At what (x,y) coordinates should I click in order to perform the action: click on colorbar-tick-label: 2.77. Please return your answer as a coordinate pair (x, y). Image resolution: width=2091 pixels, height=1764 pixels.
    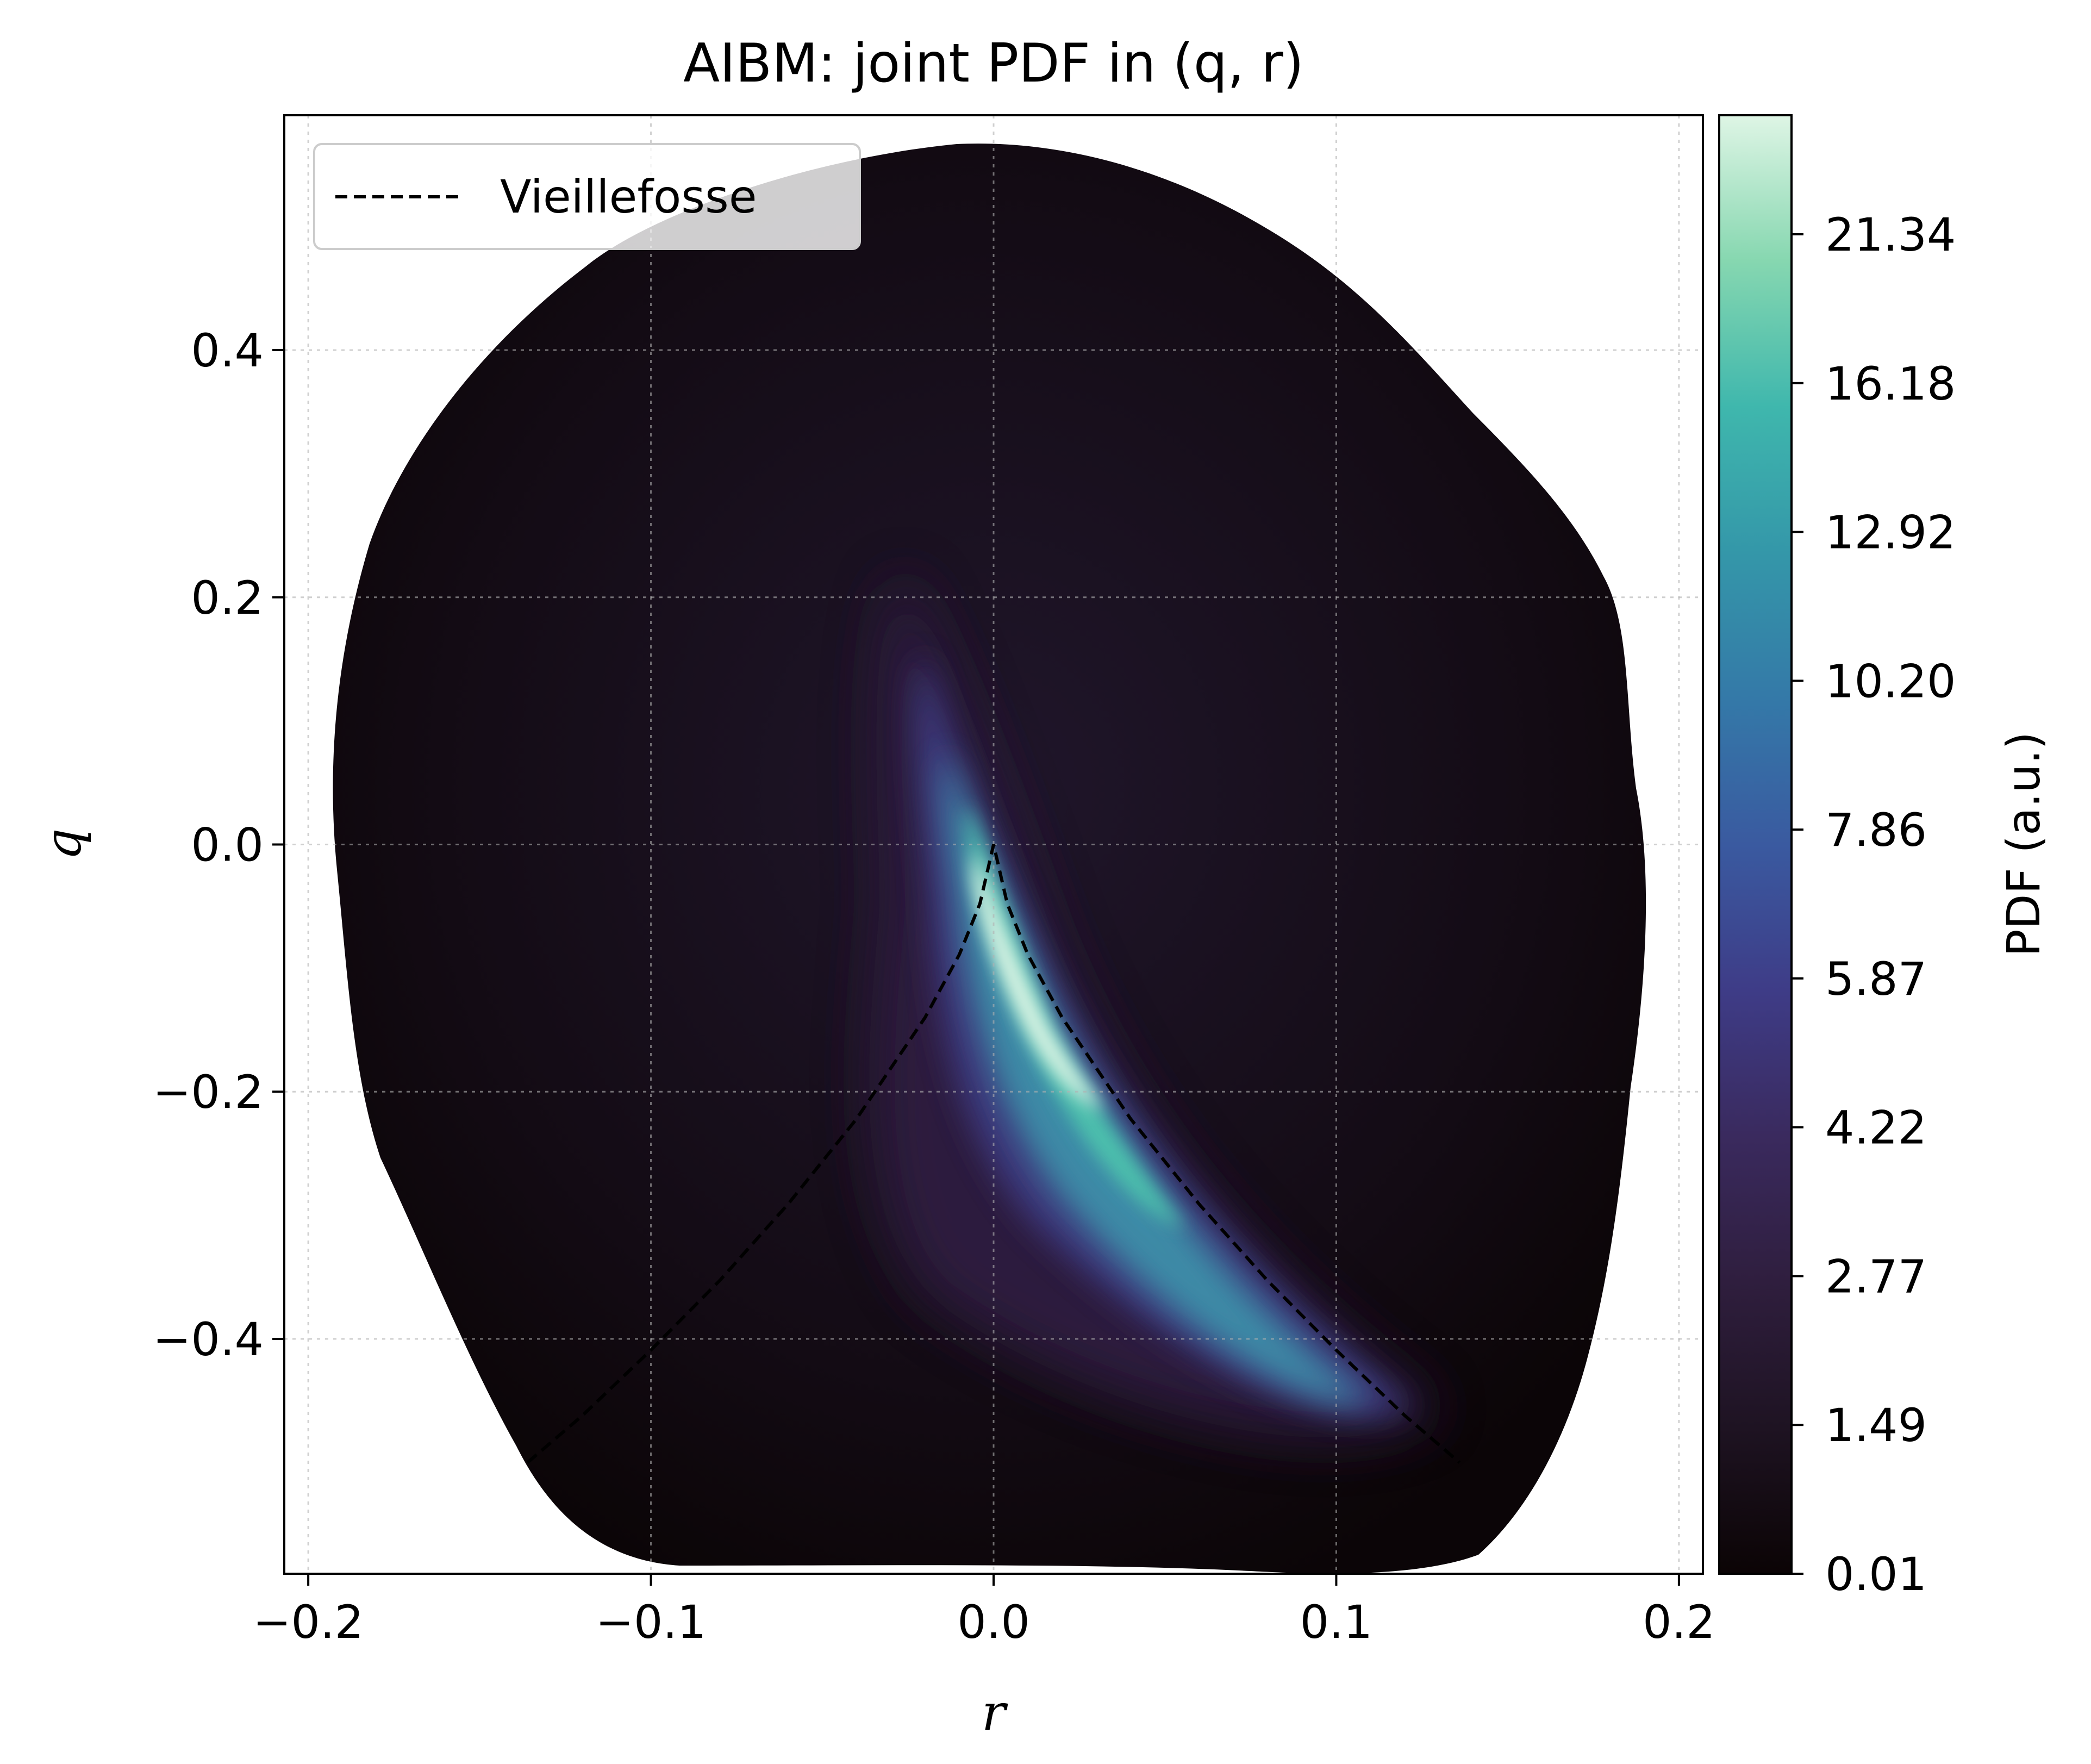
    Looking at the image, I should click on (1876, 1276).